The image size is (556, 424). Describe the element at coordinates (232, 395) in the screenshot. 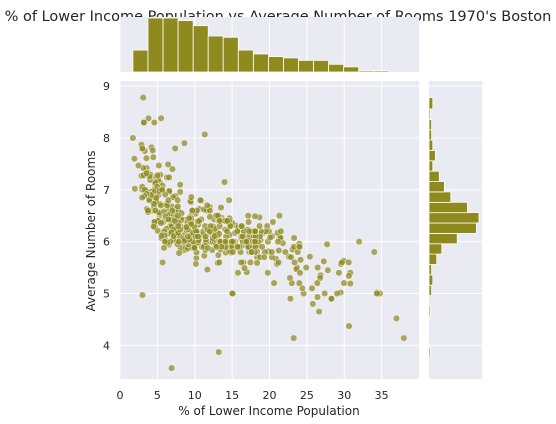

I see `x-tick-label: 15` at that location.